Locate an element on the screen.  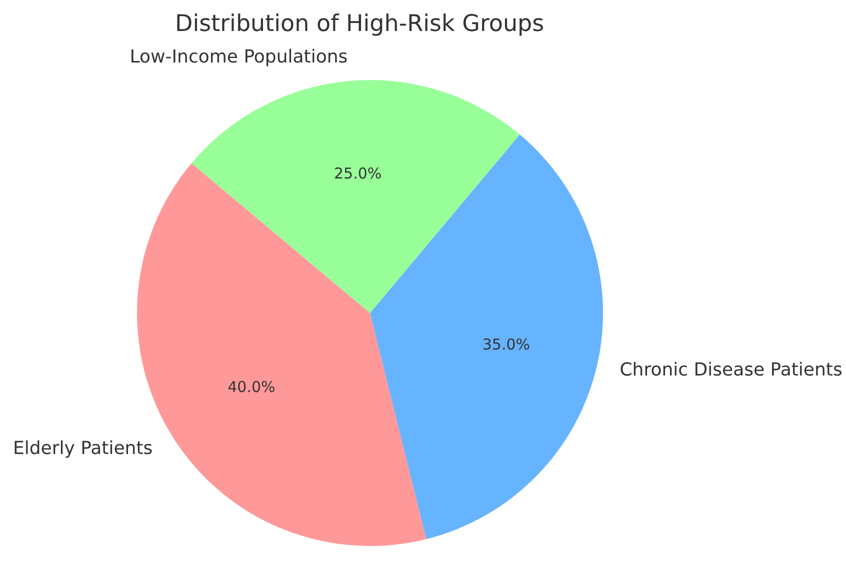
slice-label: Low-Income Populations is located at coordinates (239, 57).